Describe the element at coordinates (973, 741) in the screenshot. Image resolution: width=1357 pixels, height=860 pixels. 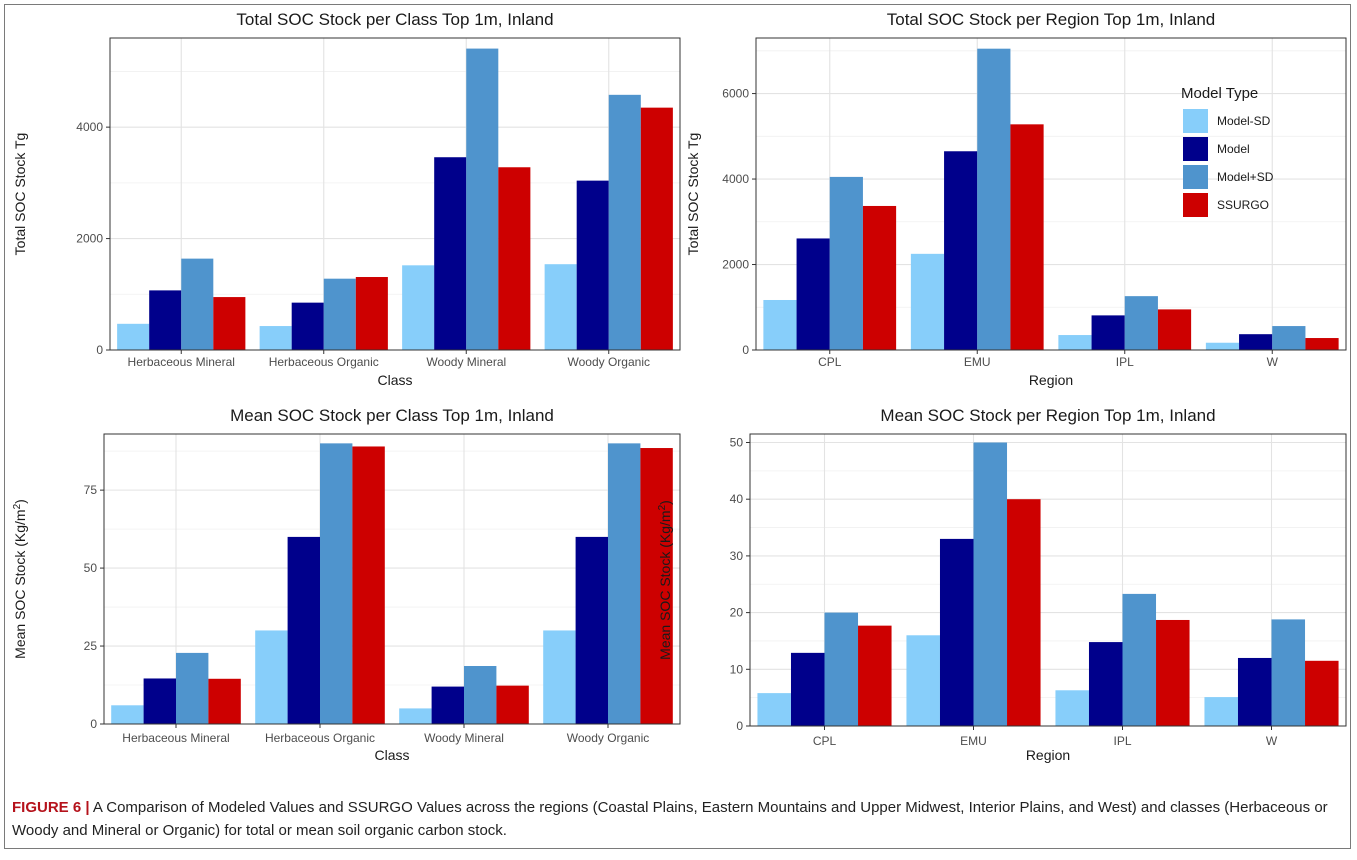
I see `x-tick-label: EMU` at that location.